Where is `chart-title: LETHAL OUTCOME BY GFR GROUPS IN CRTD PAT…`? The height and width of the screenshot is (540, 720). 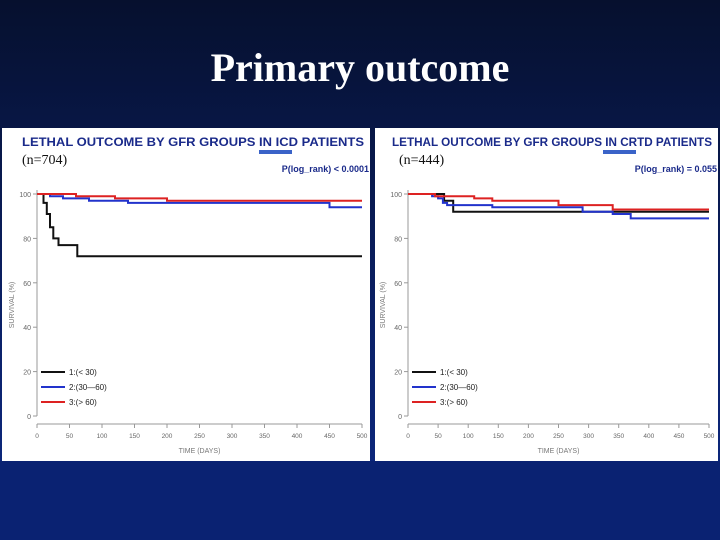 chart-title: LETHAL OUTCOME BY GFR GROUPS IN CRTD PAT… is located at coordinates (552, 143).